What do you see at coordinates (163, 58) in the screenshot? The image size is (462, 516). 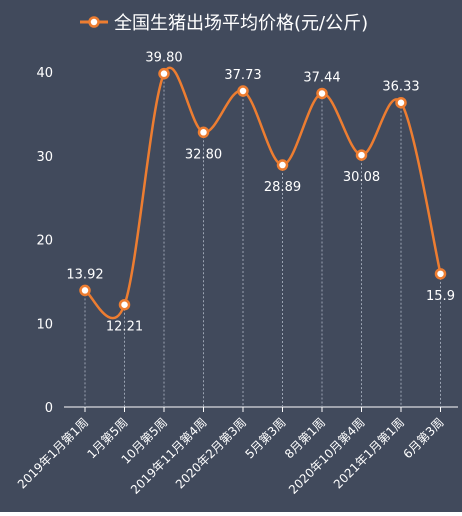 I see `data-label: 39.80` at bounding box center [163, 58].